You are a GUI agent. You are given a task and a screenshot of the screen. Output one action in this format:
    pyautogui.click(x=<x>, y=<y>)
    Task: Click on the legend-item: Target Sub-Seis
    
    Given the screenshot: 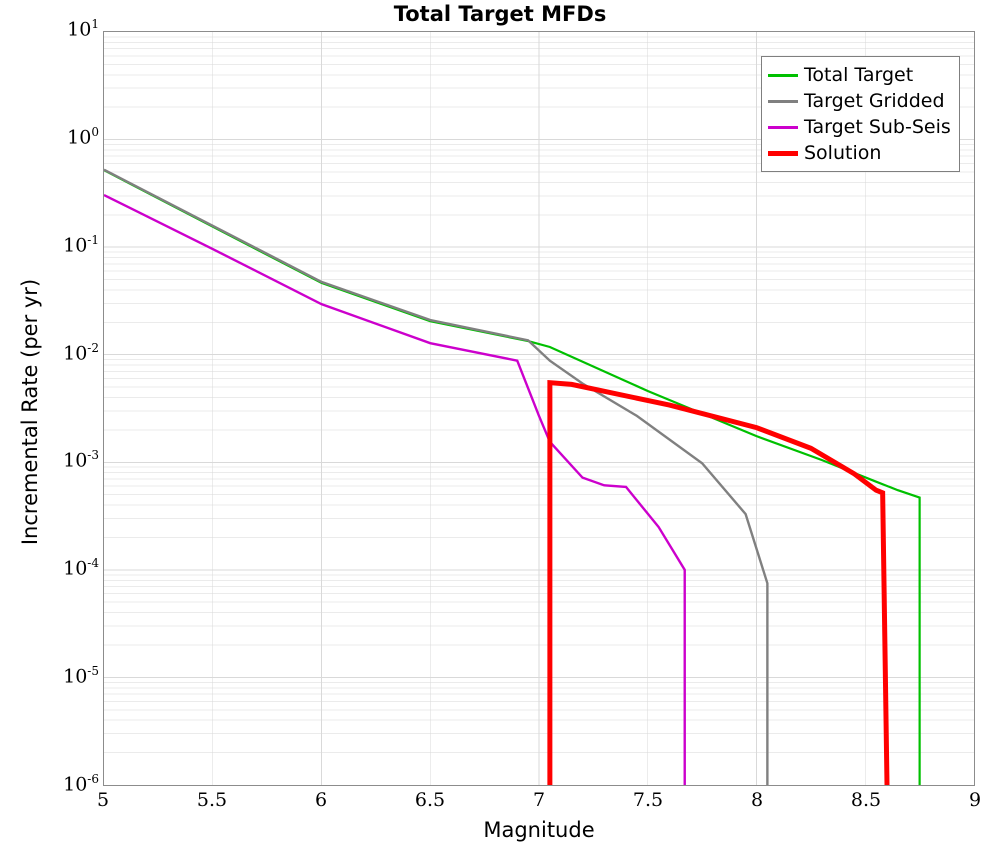 What is the action you would take?
    pyautogui.click(x=859, y=127)
    